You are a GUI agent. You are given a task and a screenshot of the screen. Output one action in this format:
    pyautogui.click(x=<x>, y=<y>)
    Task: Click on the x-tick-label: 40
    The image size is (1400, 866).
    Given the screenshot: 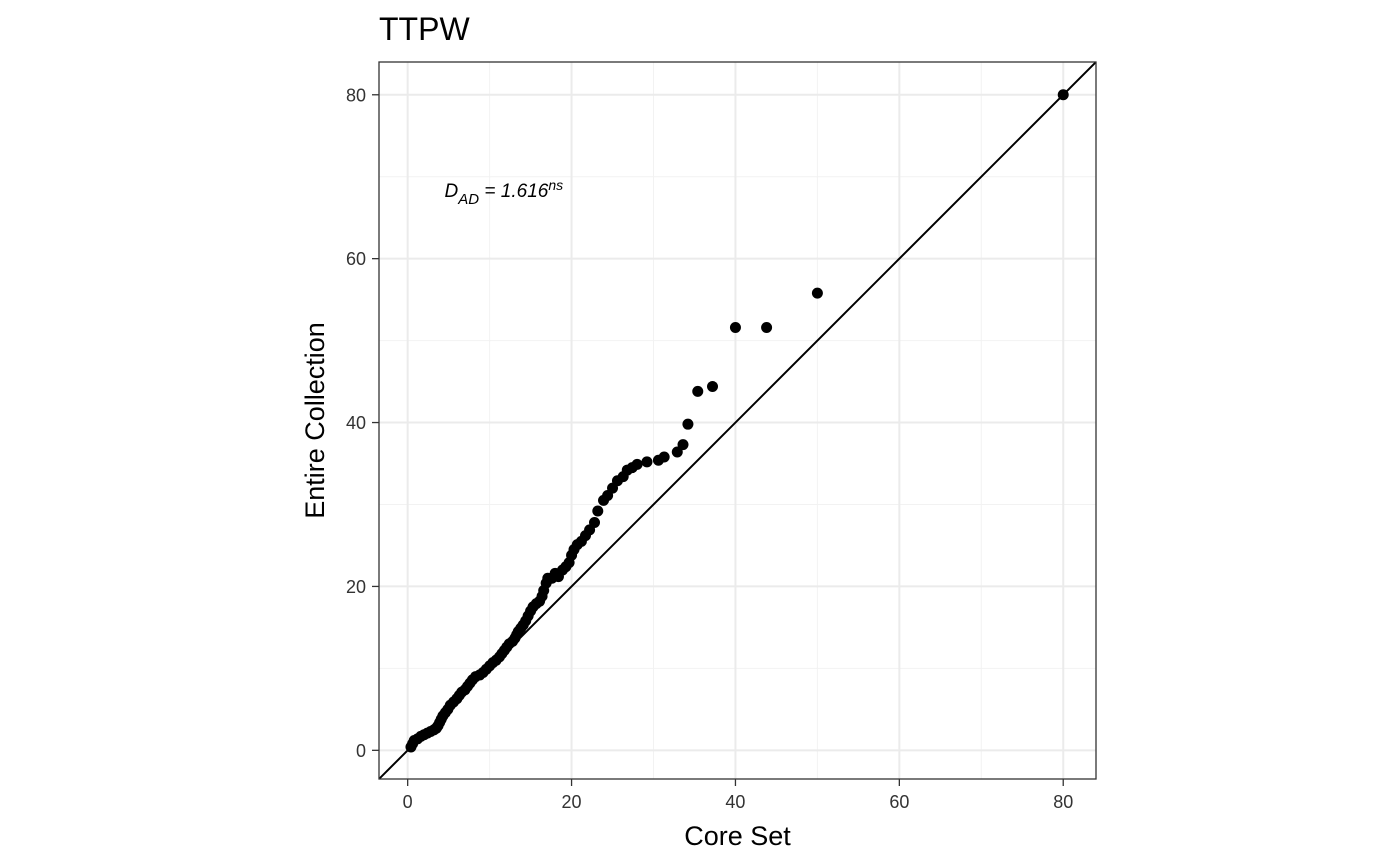 What is the action you would take?
    pyautogui.click(x=735, y=802)
    